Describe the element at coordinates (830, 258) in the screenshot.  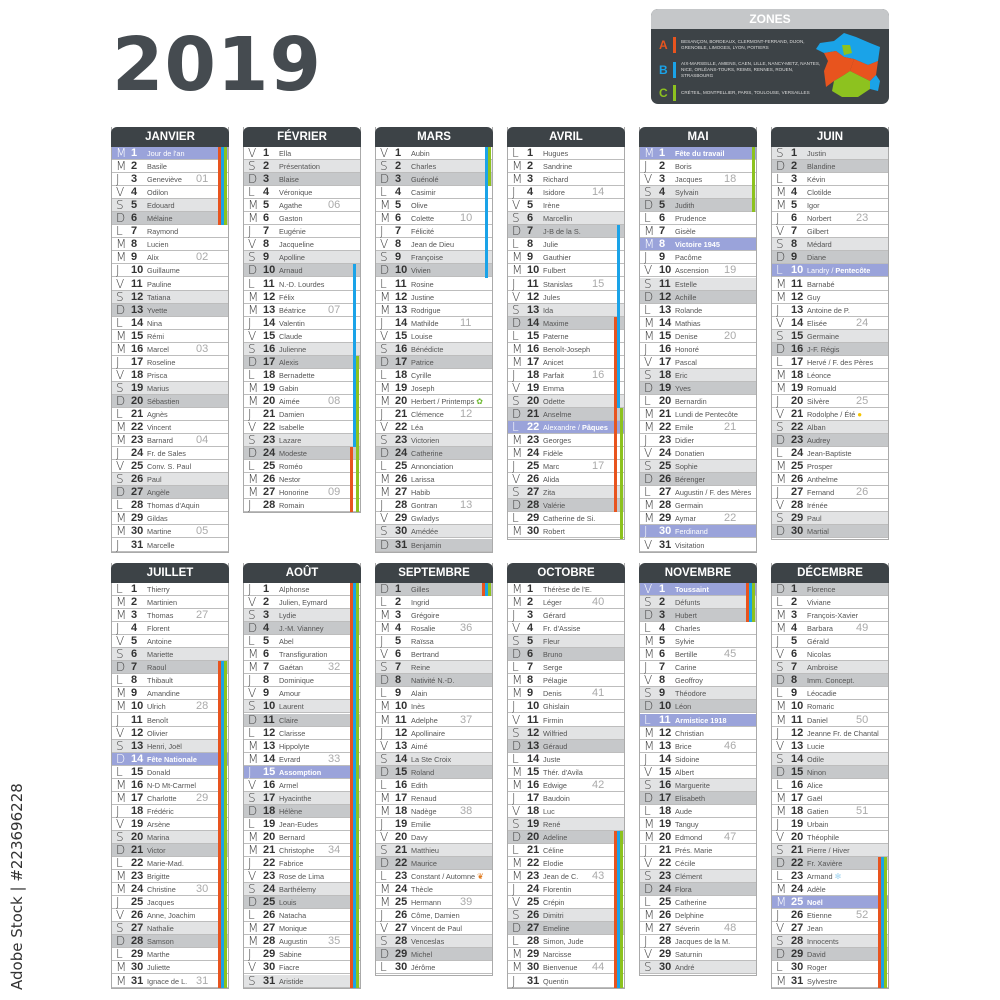
I see `day-row: D 9 Diane` at that location.